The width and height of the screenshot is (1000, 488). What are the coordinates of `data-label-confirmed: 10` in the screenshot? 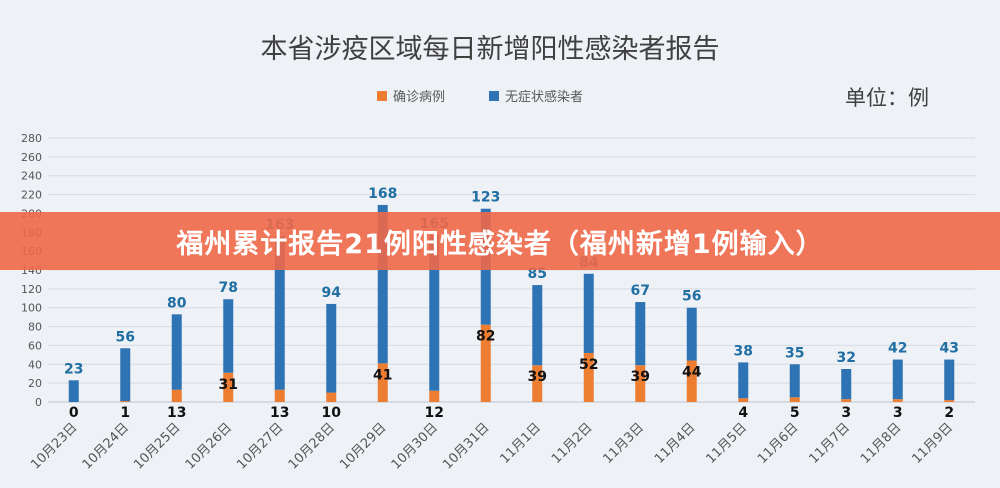 It's located at (332, 413).